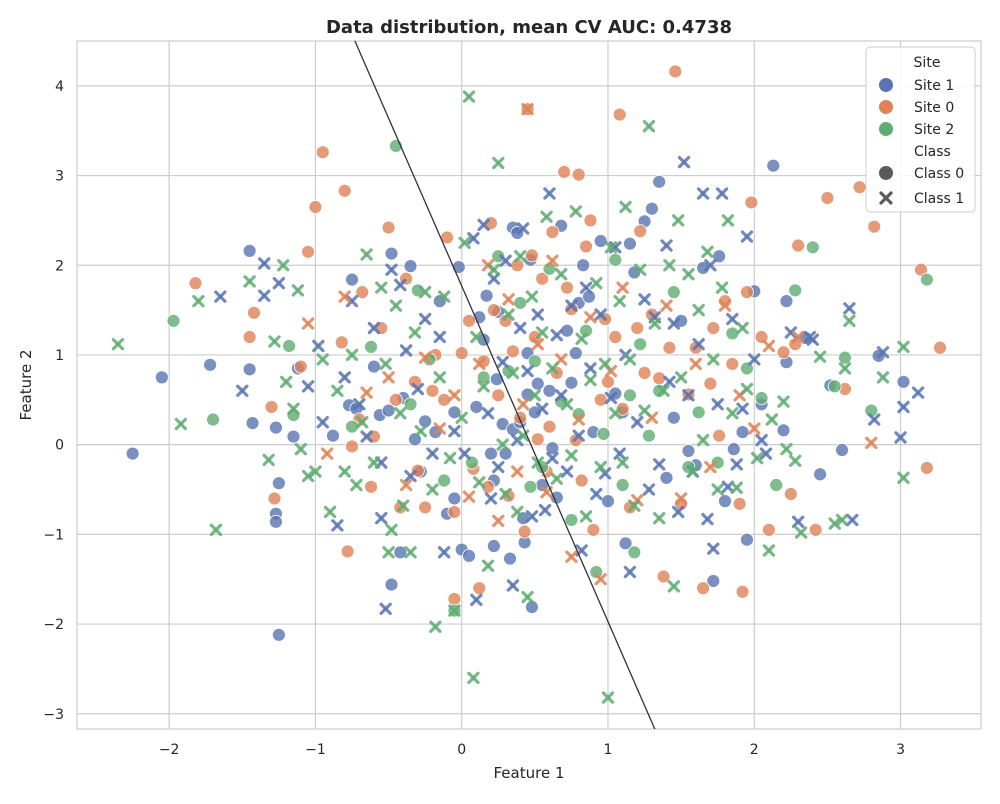 The image size is (1000, 804). Describe the element at coordinates (59, 87) in the screenshot. I see `y-tick-label: 4` at that location.